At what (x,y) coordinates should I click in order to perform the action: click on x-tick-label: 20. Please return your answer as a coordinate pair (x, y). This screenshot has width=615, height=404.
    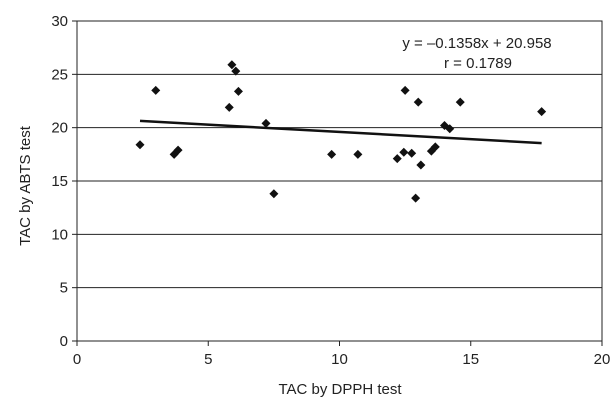
    Looking at the image, I should click on (602, 359).